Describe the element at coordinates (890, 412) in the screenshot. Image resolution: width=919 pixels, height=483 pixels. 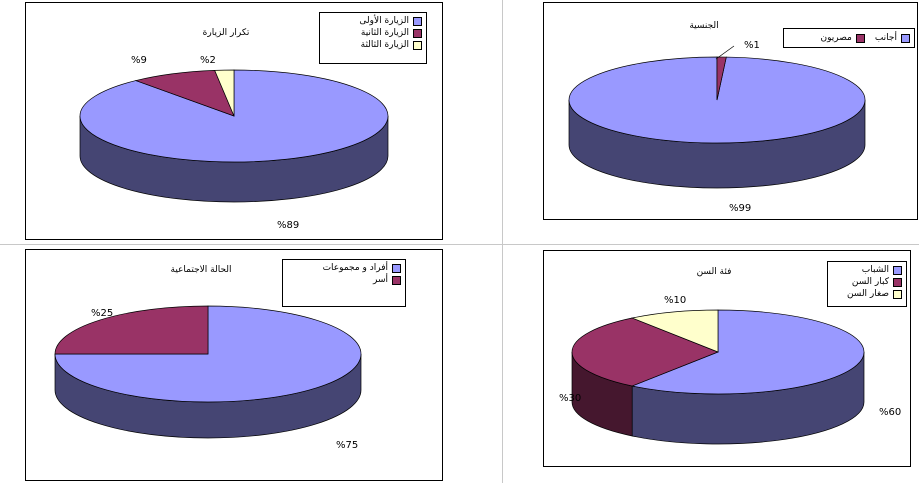
I see `value-label-youth: %60` at that location.